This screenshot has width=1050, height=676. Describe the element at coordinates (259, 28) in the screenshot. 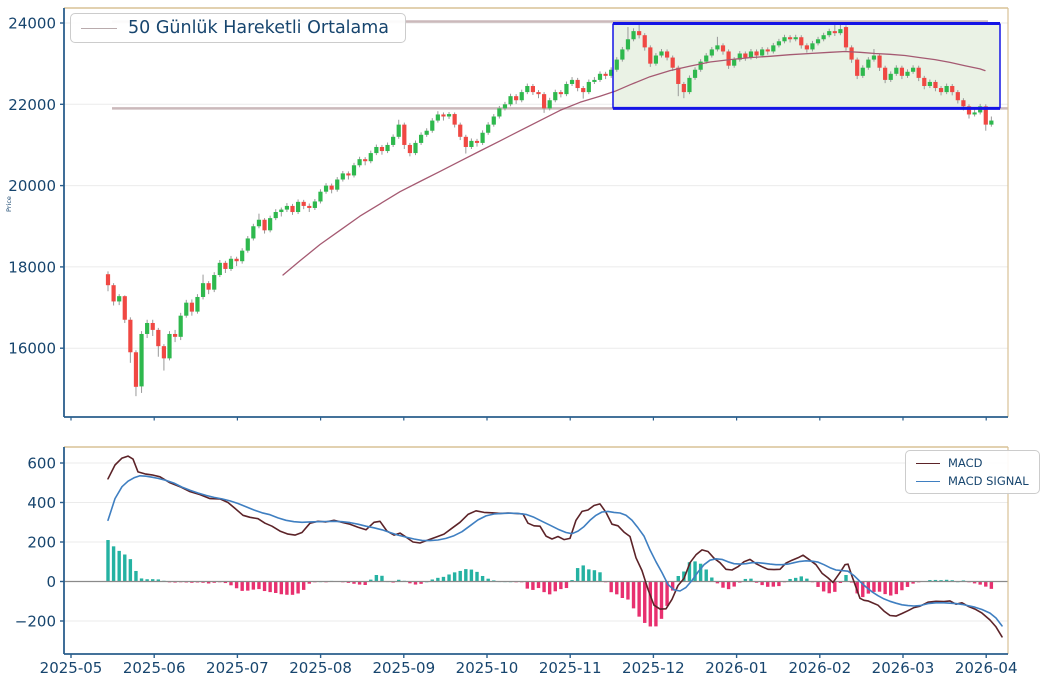

I see `ma50-legend-label: 50 Günlük Hareketli Ortalama` at that location.